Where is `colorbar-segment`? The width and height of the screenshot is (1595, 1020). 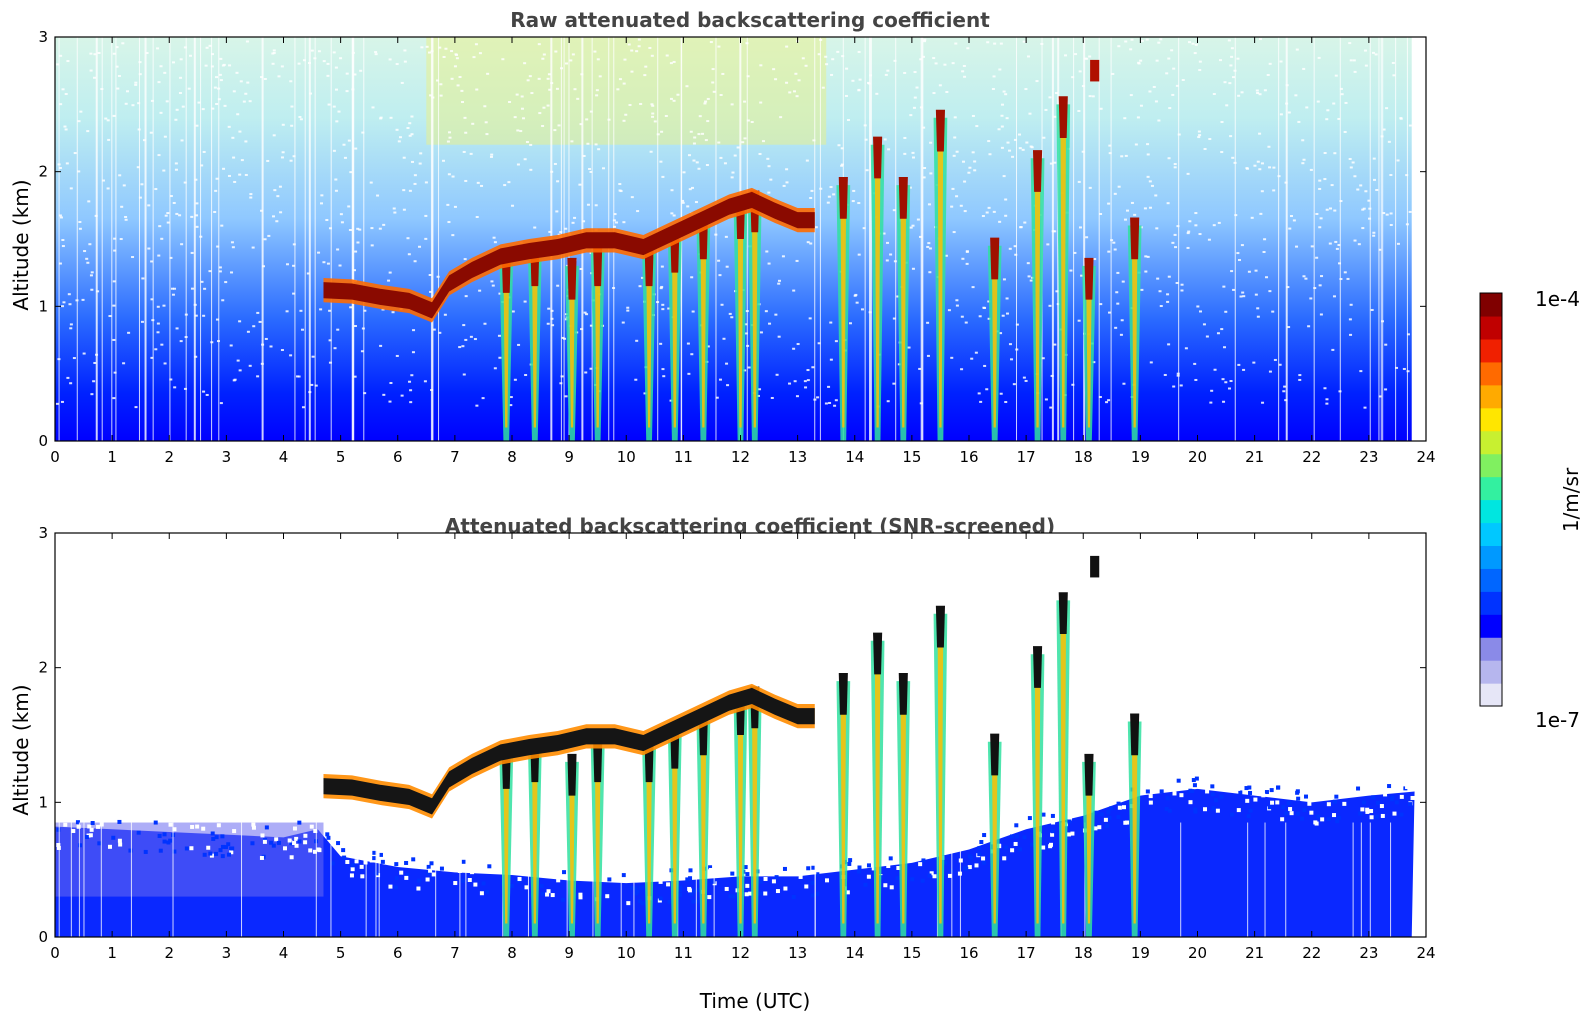
colorbar-segment is located at coordinates (1491, 511).